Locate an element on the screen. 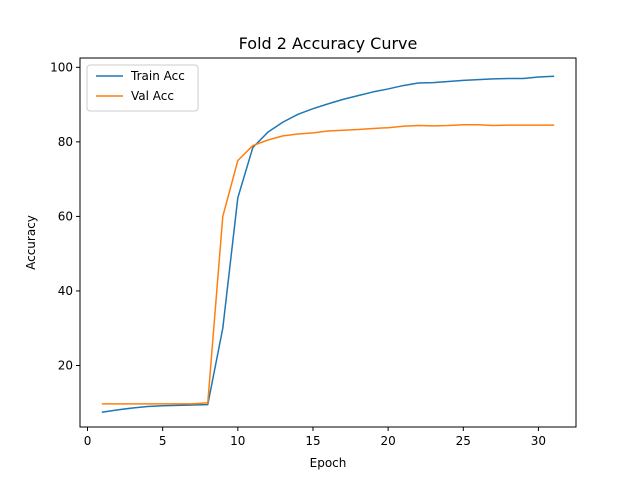  chart-title: Fold 2 Accuracy Curve is located at coordinates (328, 43).